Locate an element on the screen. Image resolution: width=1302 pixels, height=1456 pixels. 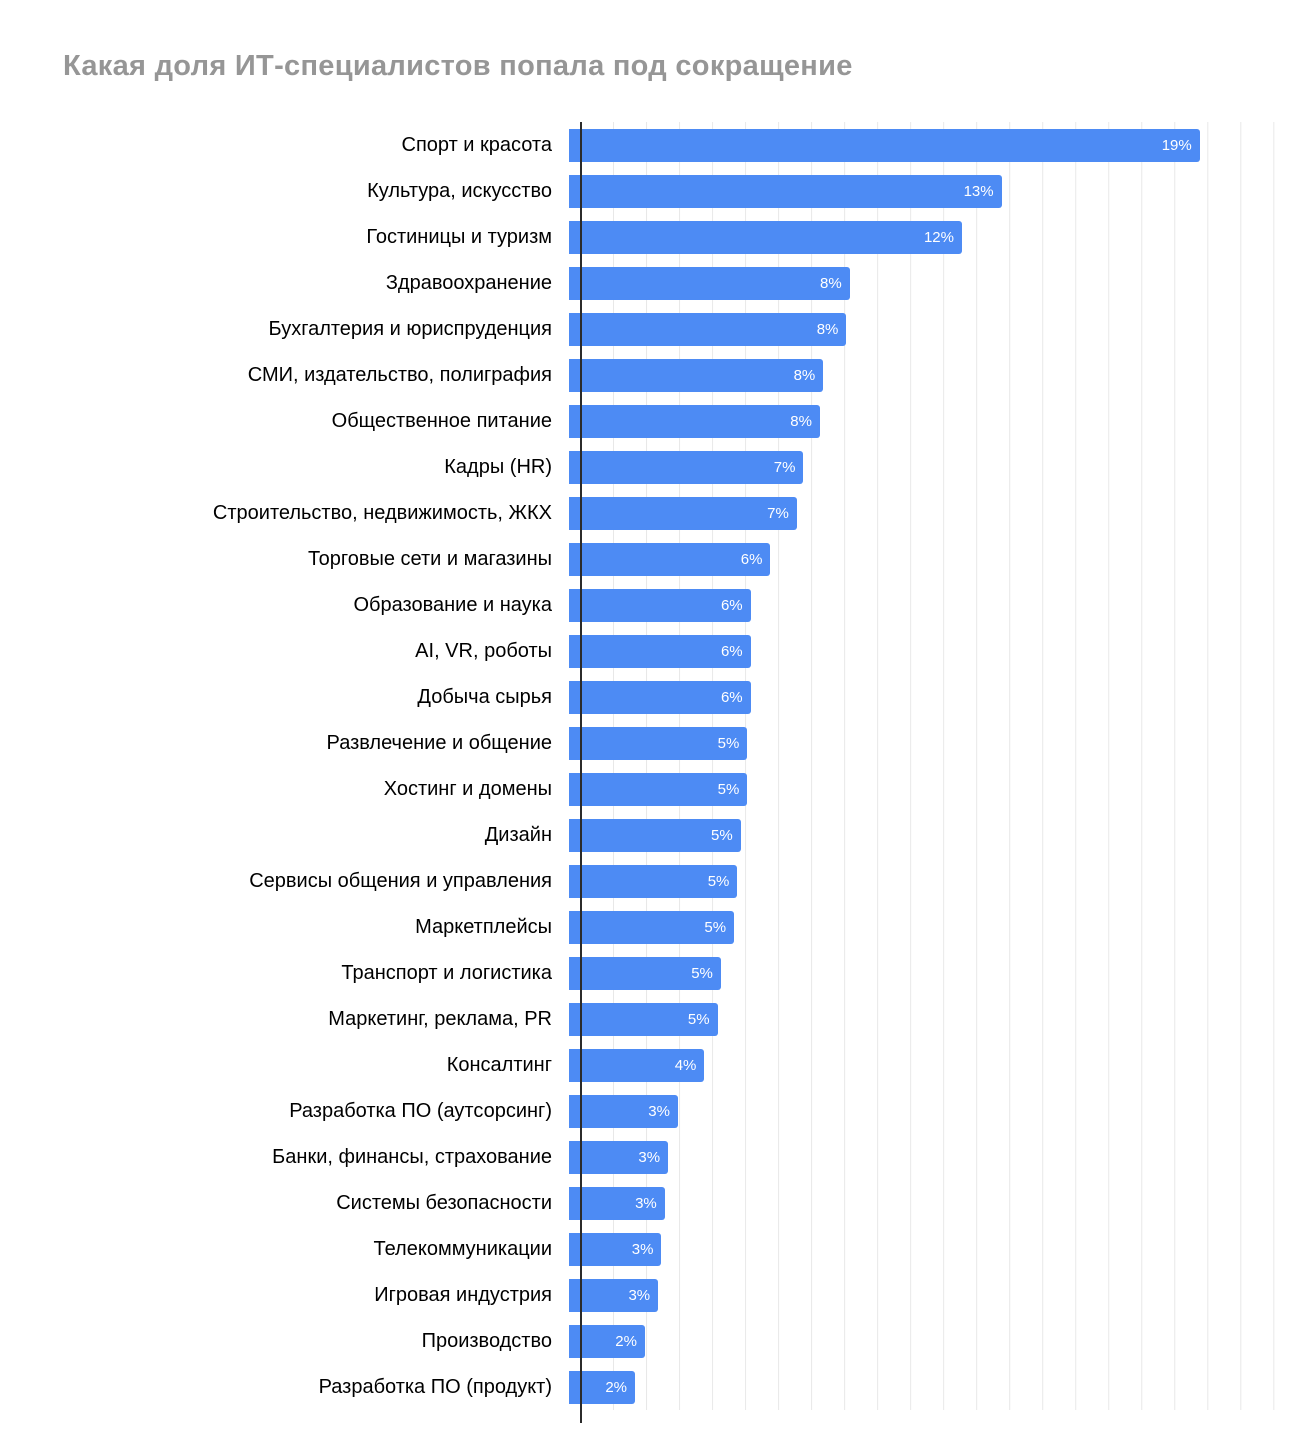
chart-row: Кадры (HR) 7% is located at coordinates (651, 467).